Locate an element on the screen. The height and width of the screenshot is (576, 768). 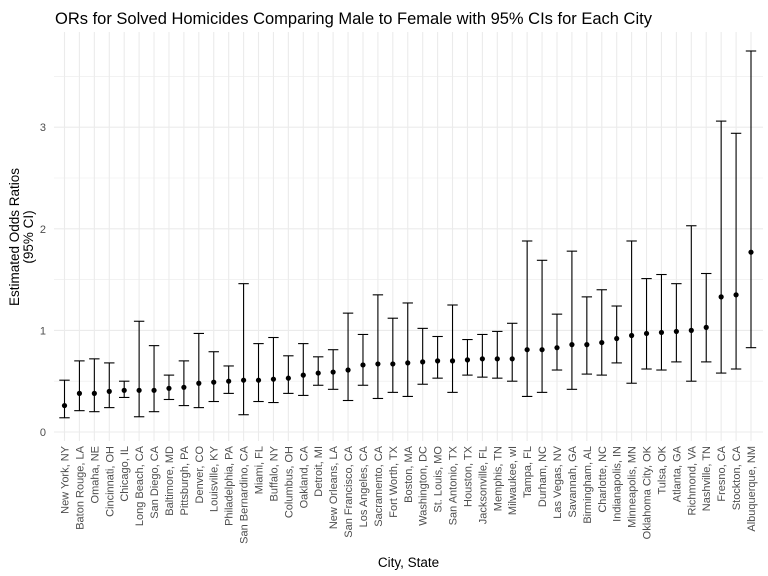
x-tick-label: Fresno, CA is located at coordinates (722, 473).